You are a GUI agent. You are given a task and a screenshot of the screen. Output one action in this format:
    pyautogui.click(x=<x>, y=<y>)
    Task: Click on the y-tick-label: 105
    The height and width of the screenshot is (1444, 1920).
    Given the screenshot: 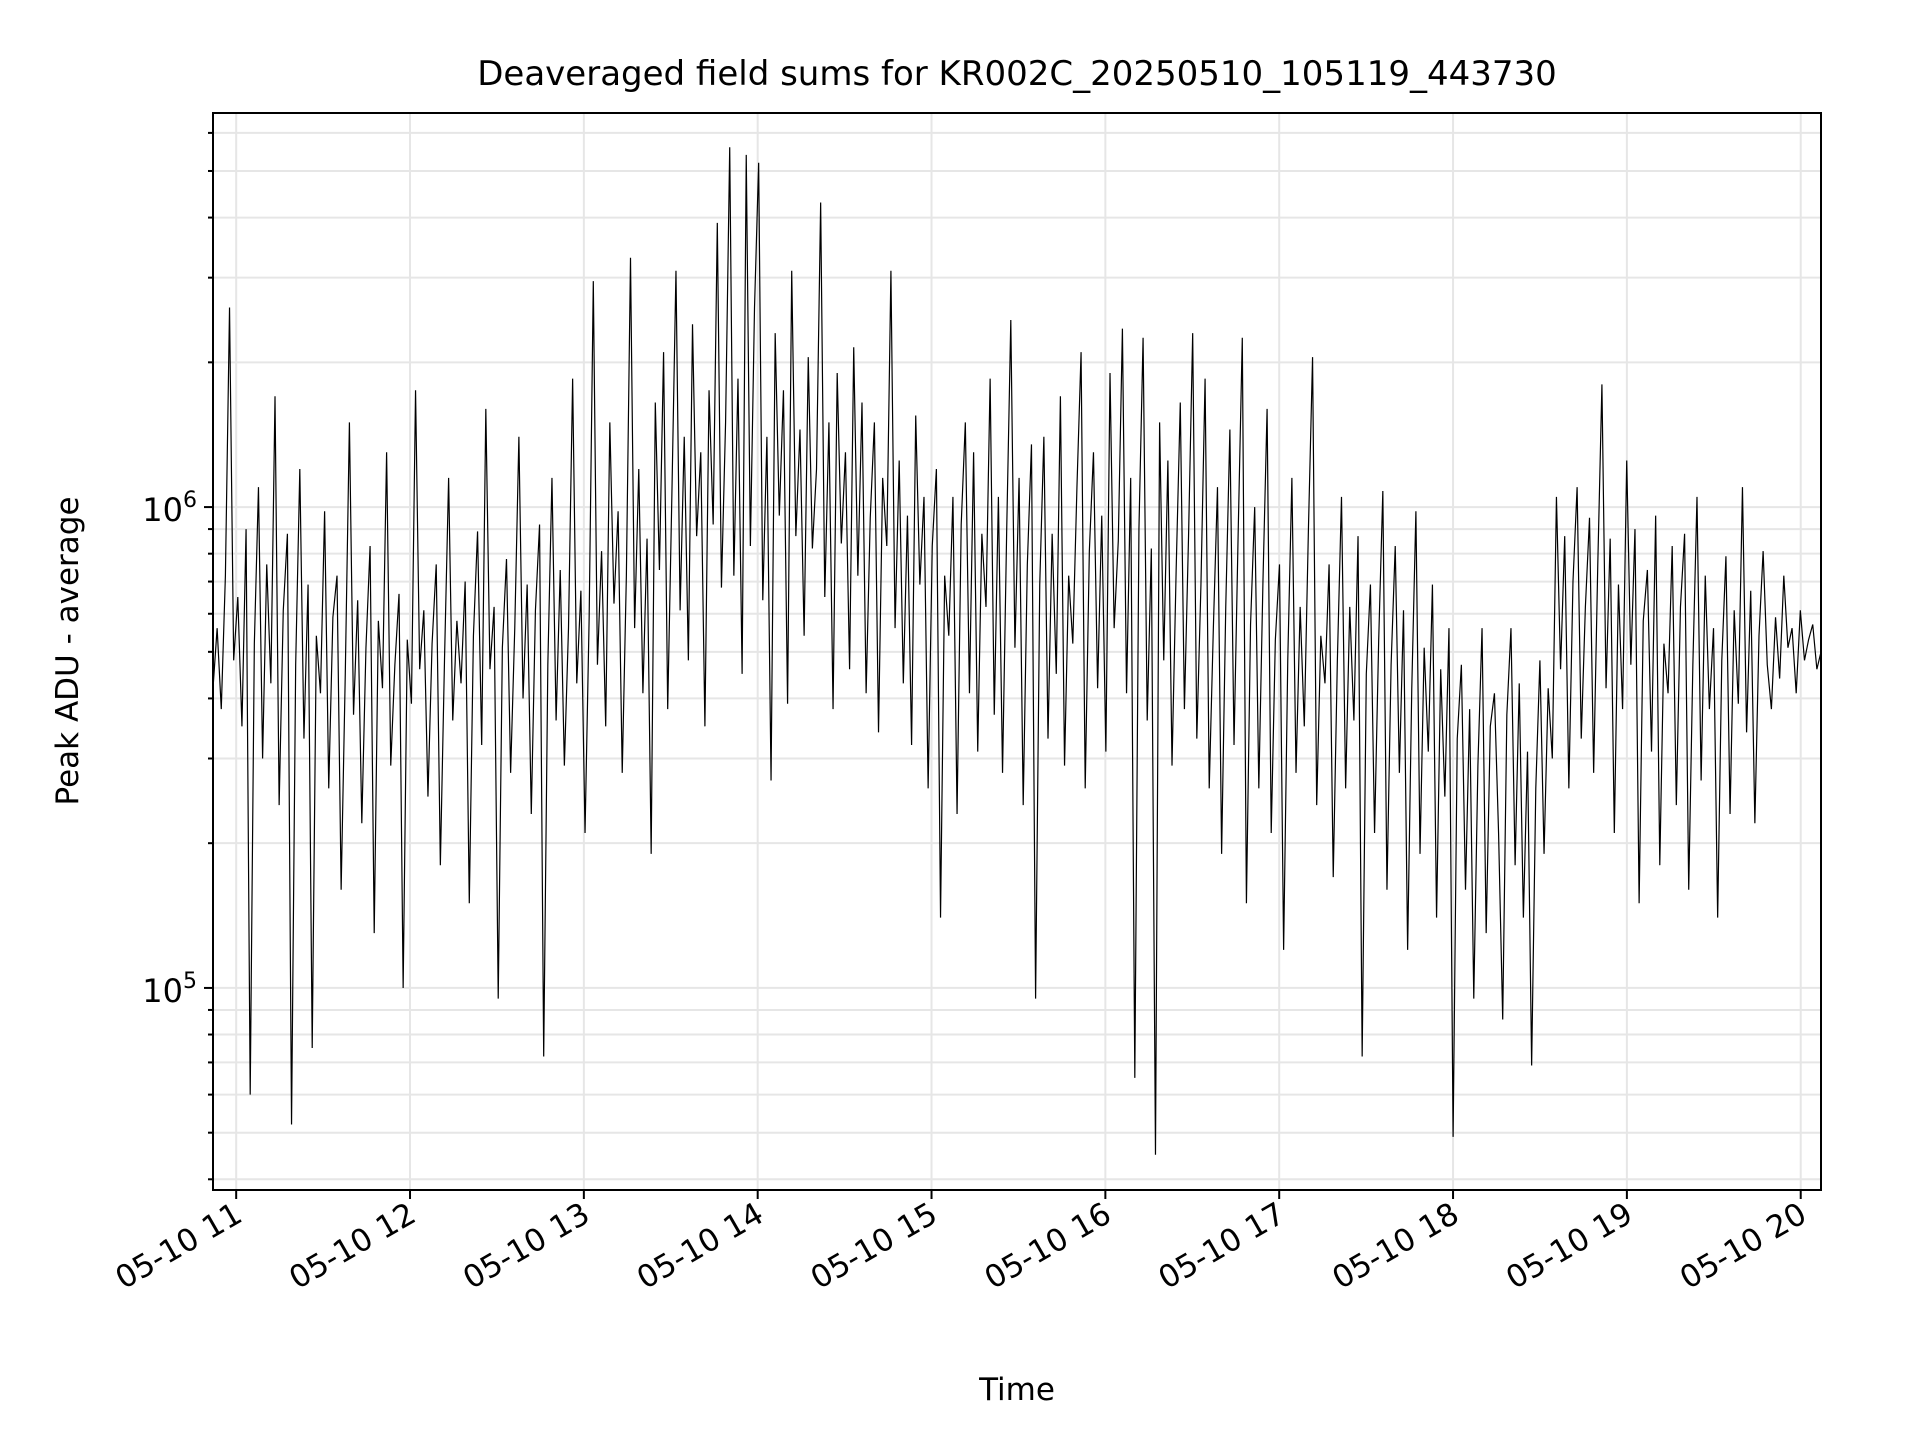 What is the action you would take?
    pyautogui.click(x=169, y=989)
    